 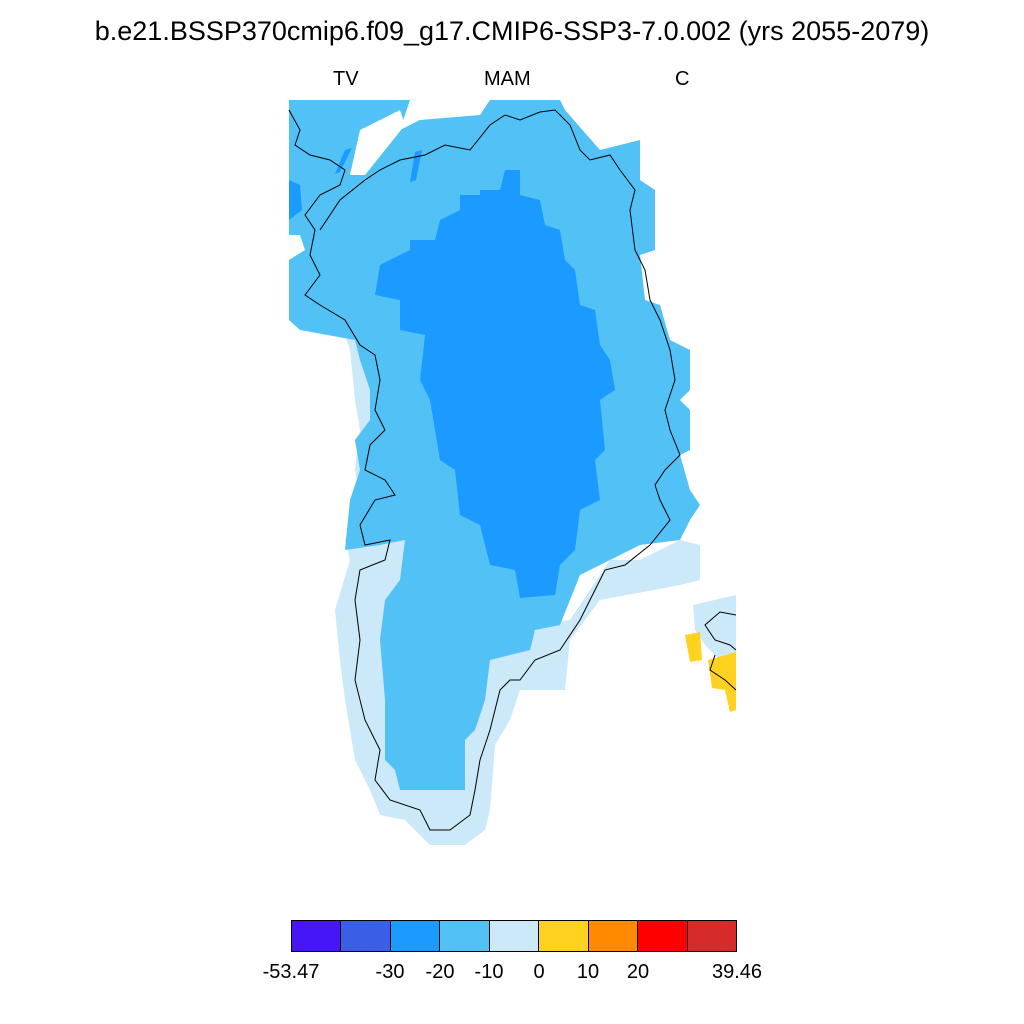 What do you see at coordinates (489, 972) in the screenshot?
I see `colorbar-label: -10` at bounding box center [489, 972].